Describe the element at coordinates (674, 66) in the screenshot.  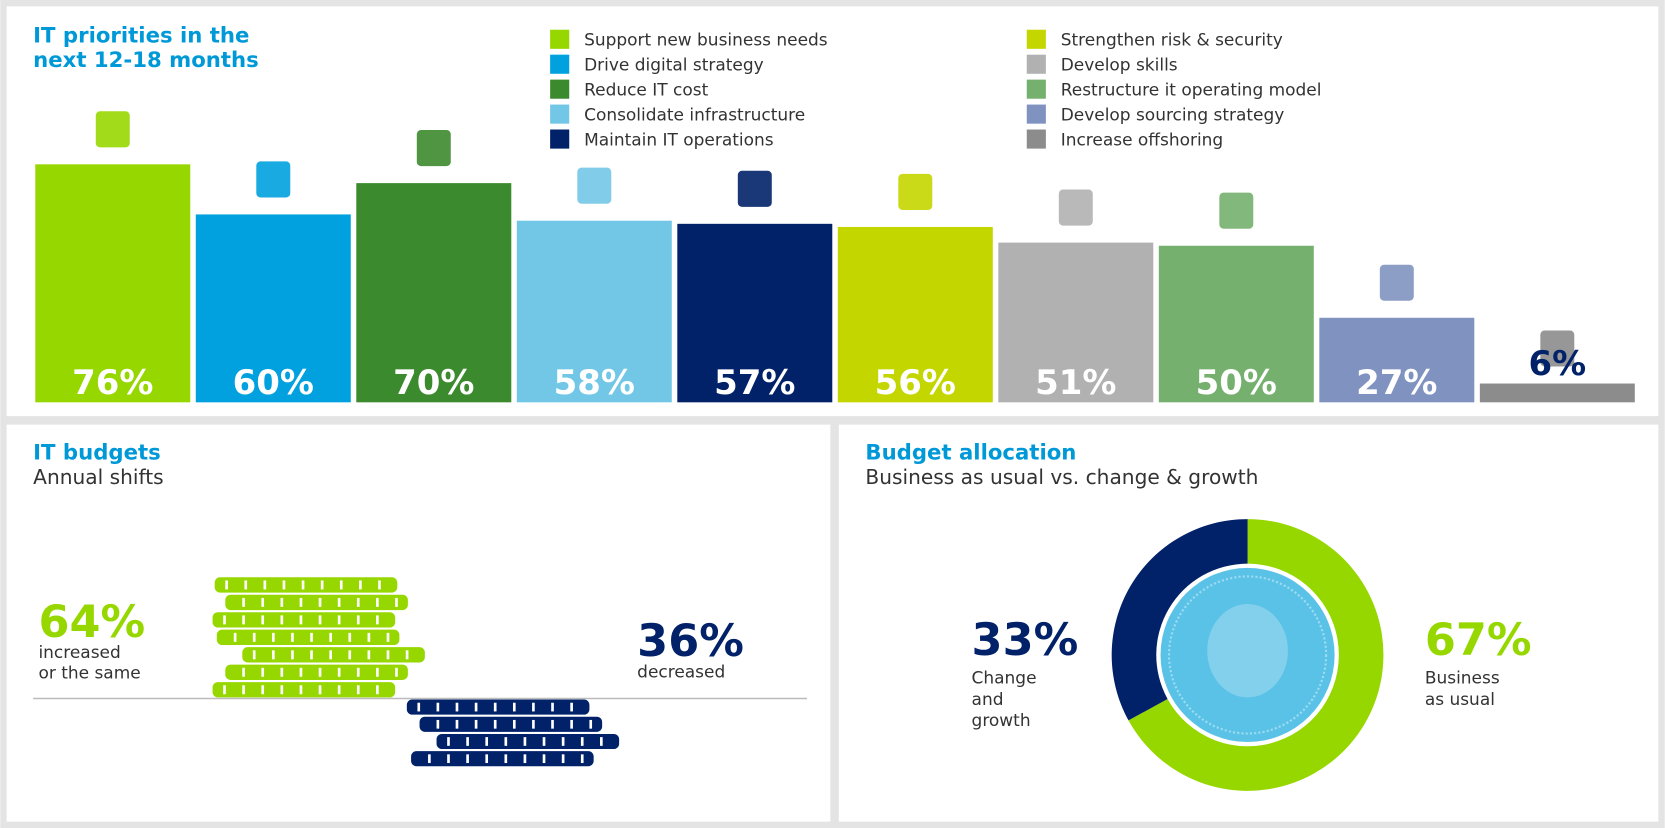
I see `legend-label: Drive digital strategy` at that location.